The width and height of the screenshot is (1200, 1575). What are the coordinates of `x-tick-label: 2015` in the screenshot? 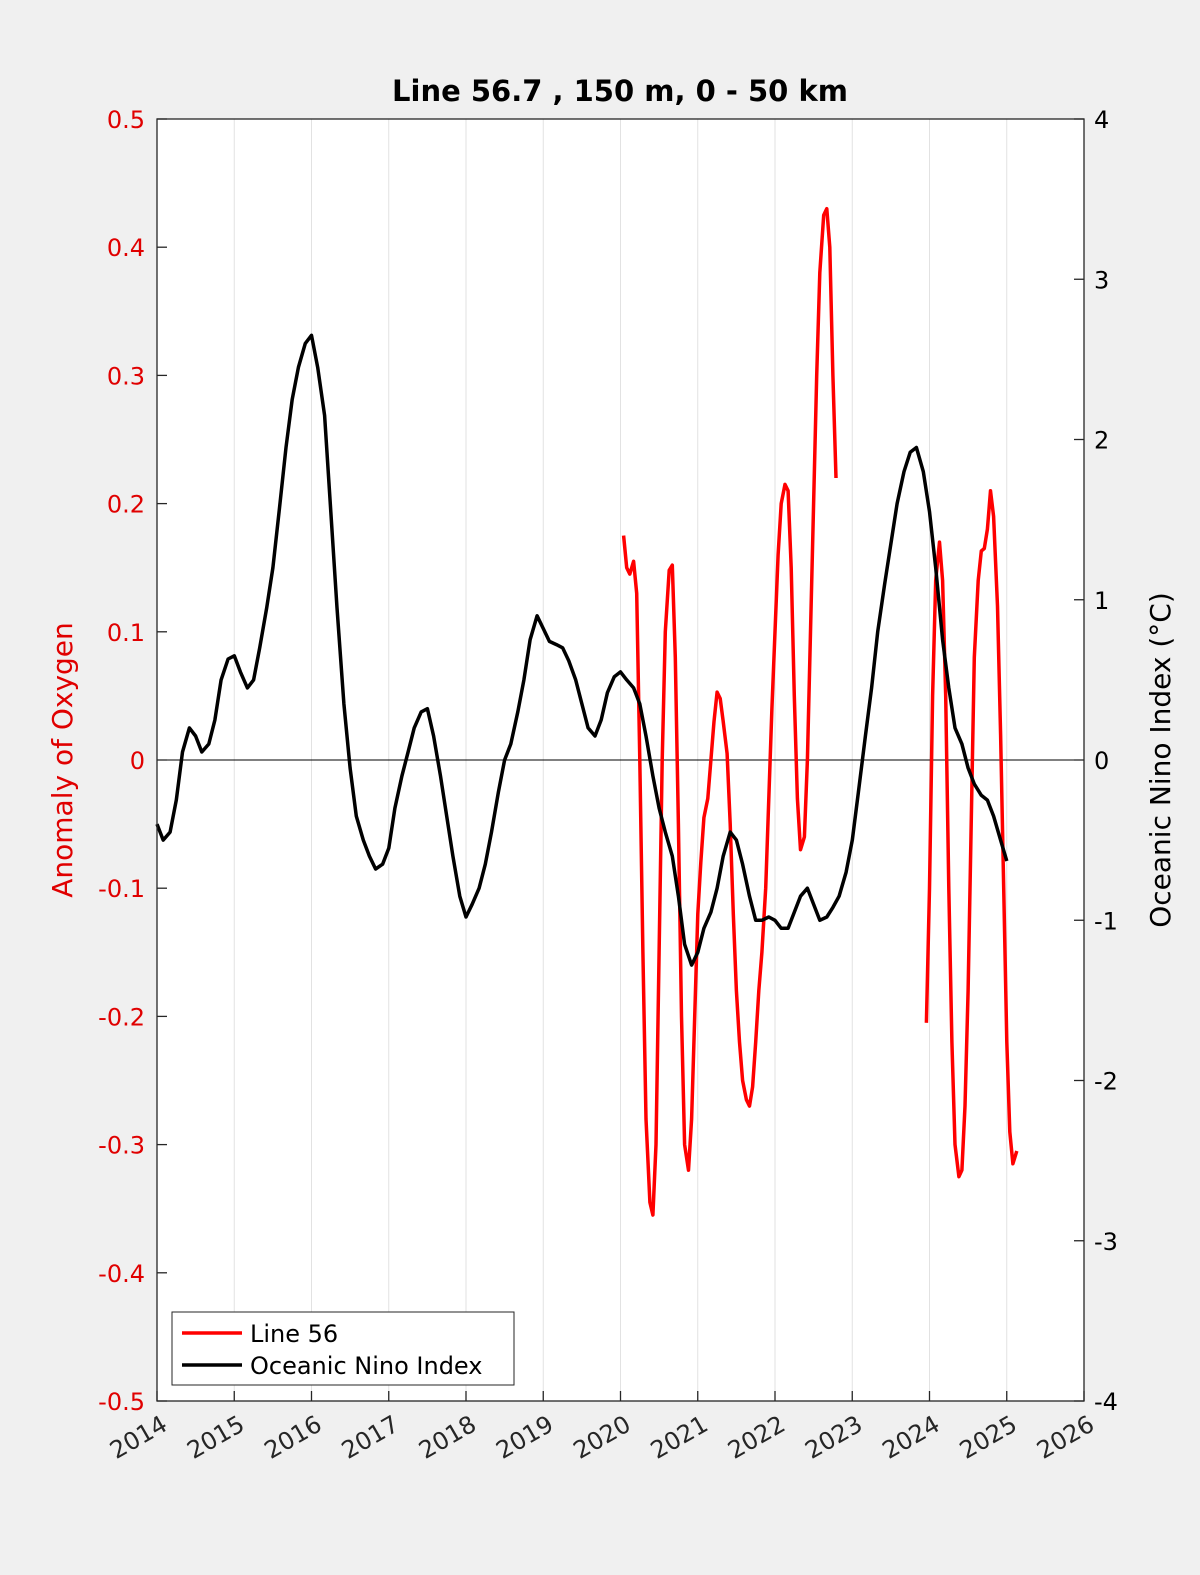 It's located at (215, 1437).